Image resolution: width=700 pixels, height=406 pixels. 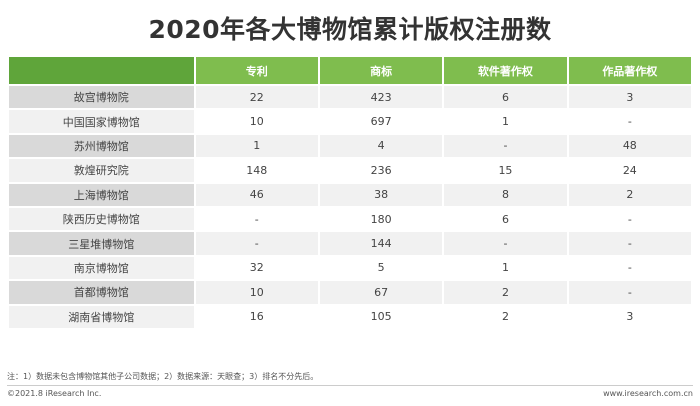 What do you see at coordinates (256, 268) in the screenshot?
I see `table-cell: 32` at bounding box center [256, 268].